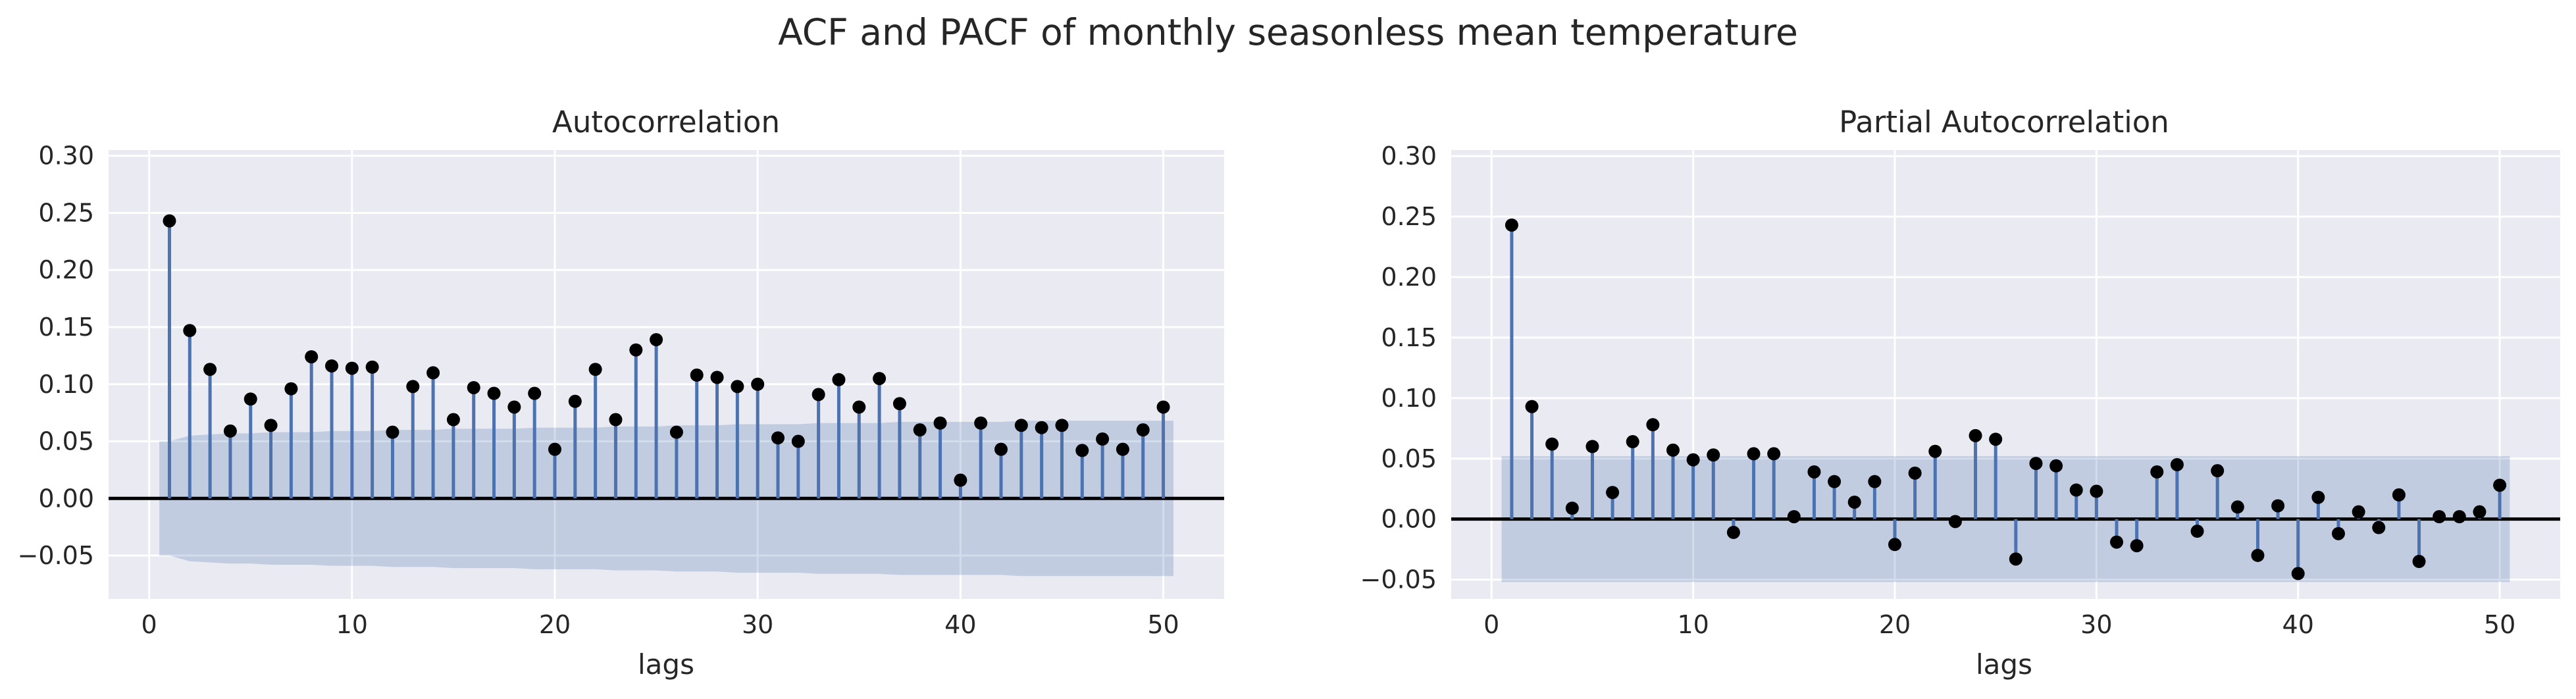 The height and width of the screenshot is (699, 2576). What do you see at coordinates (2004, 664) in the screenshot?
I see `pacf-xlabel: lags` at bounding box center [2004, 664].